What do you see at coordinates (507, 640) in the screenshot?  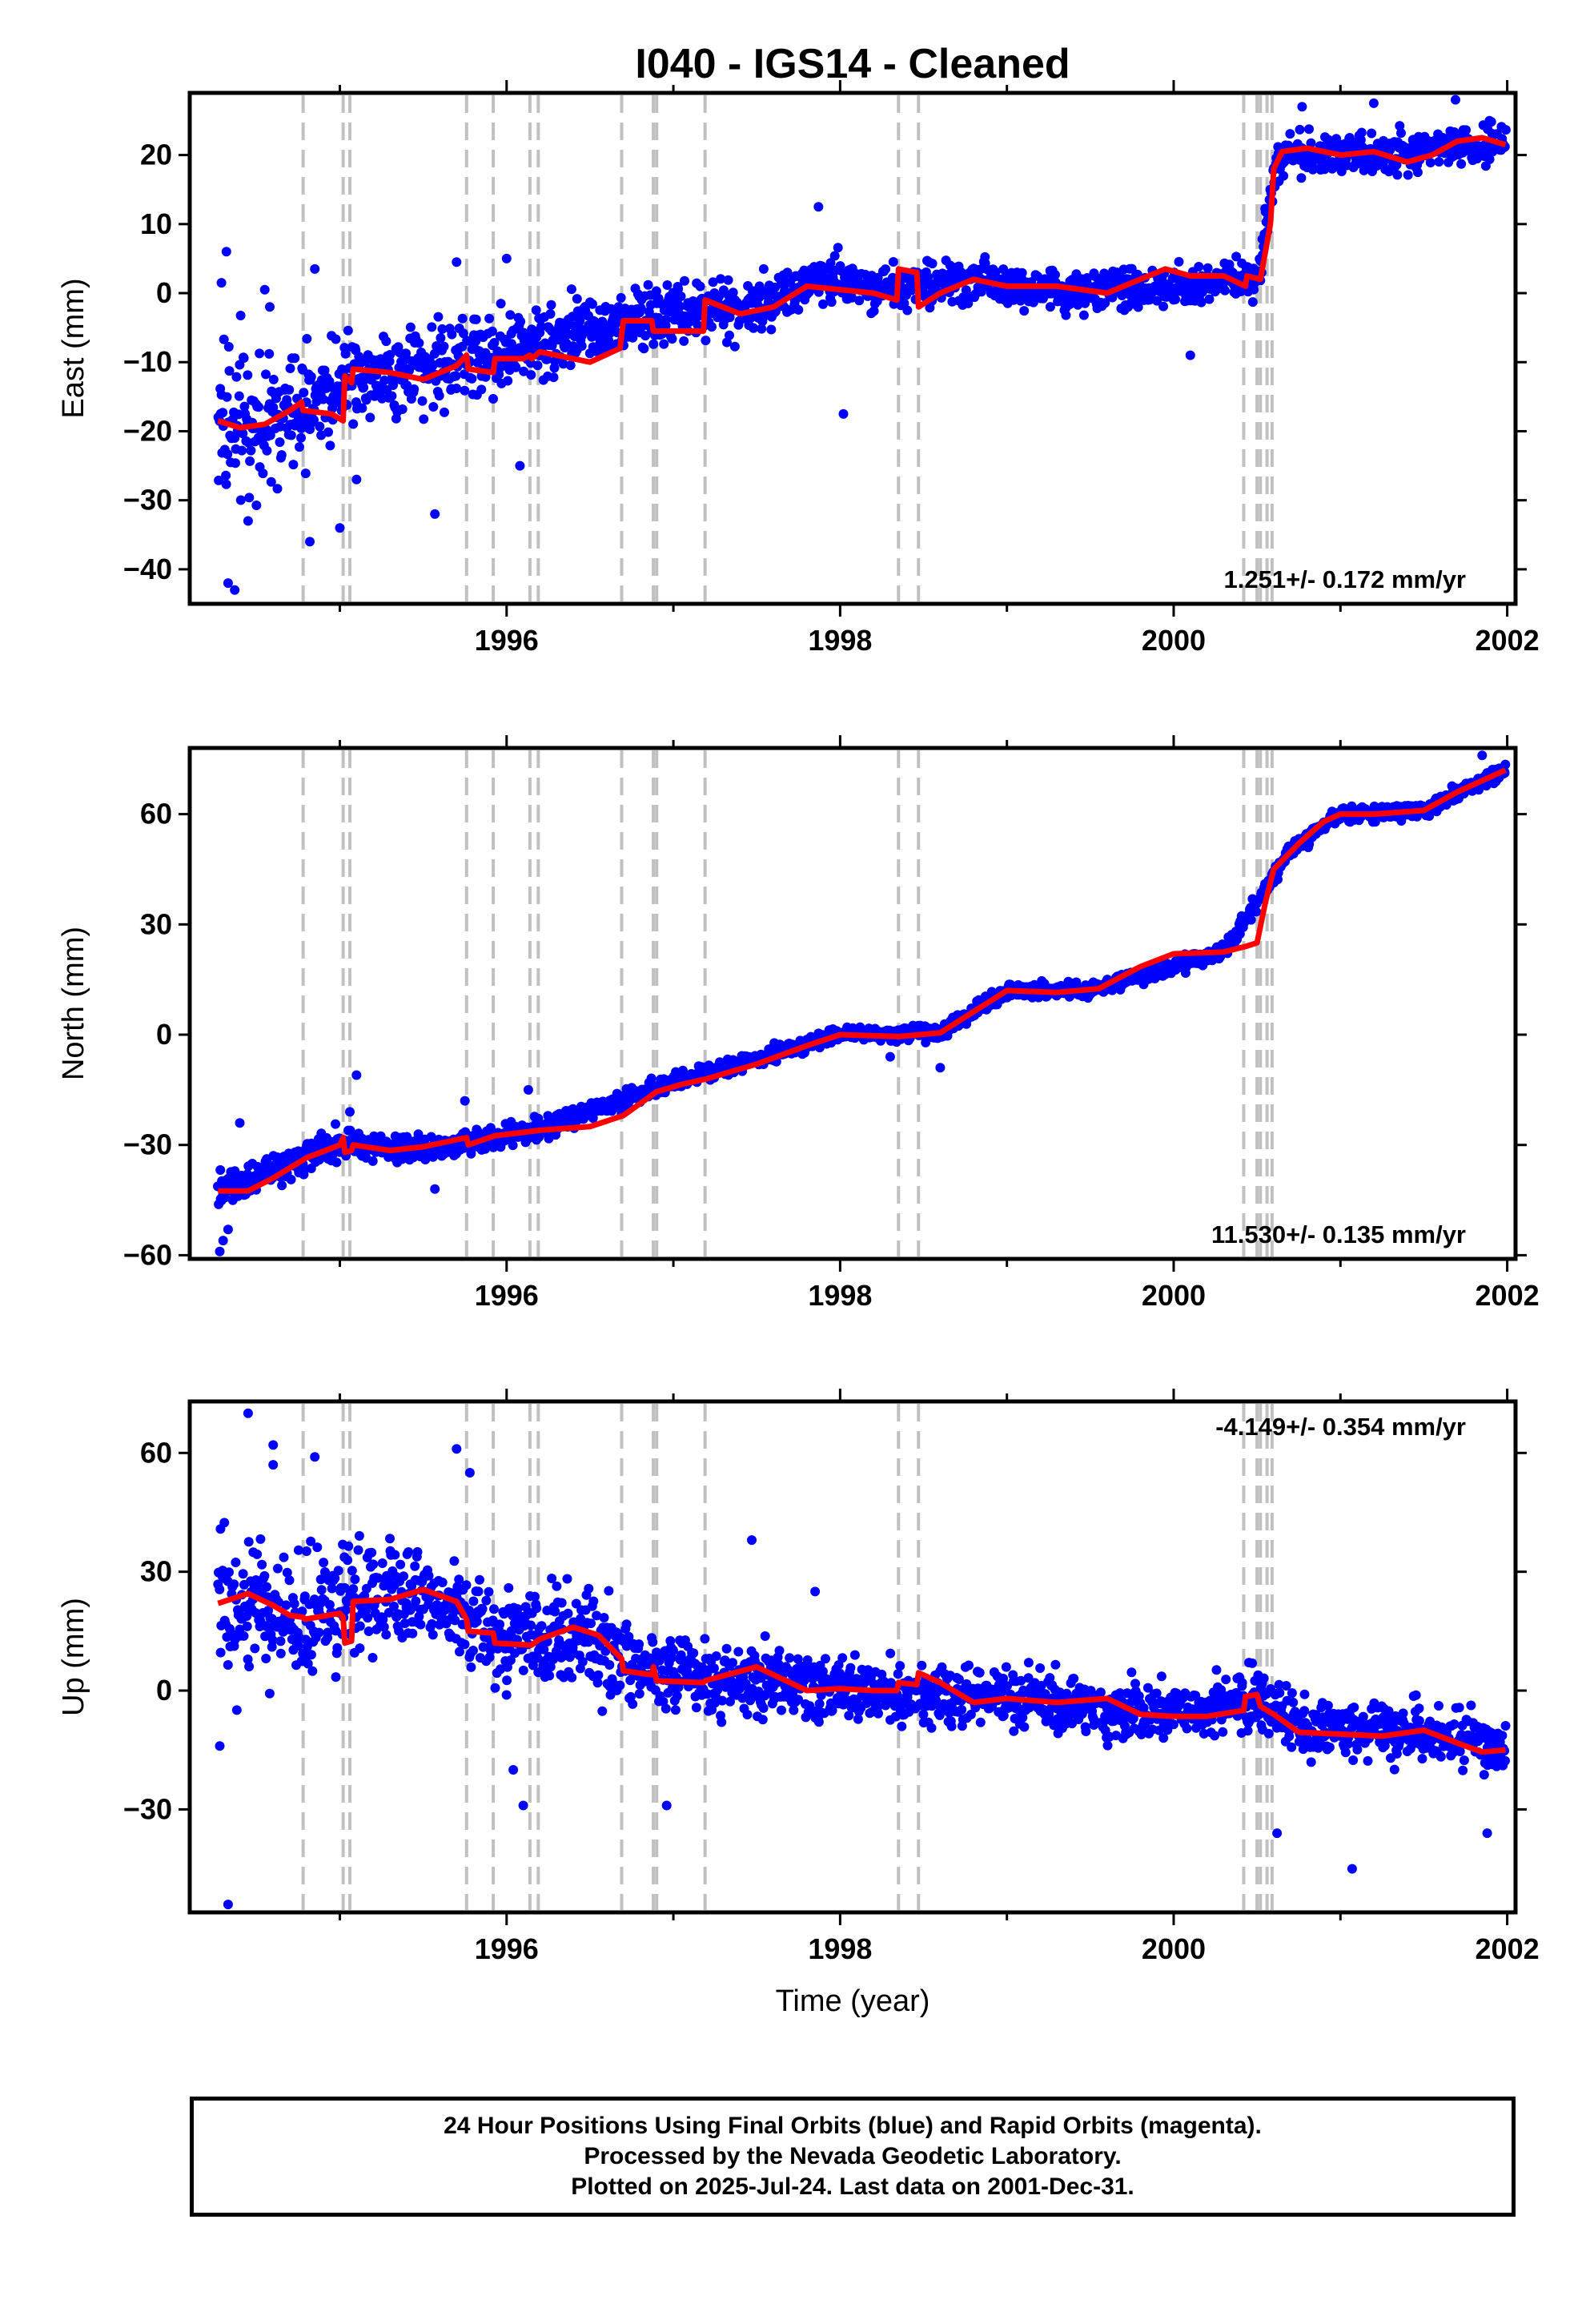 I see `east-xtick-label: 1996` at bounding box center [507, 640].